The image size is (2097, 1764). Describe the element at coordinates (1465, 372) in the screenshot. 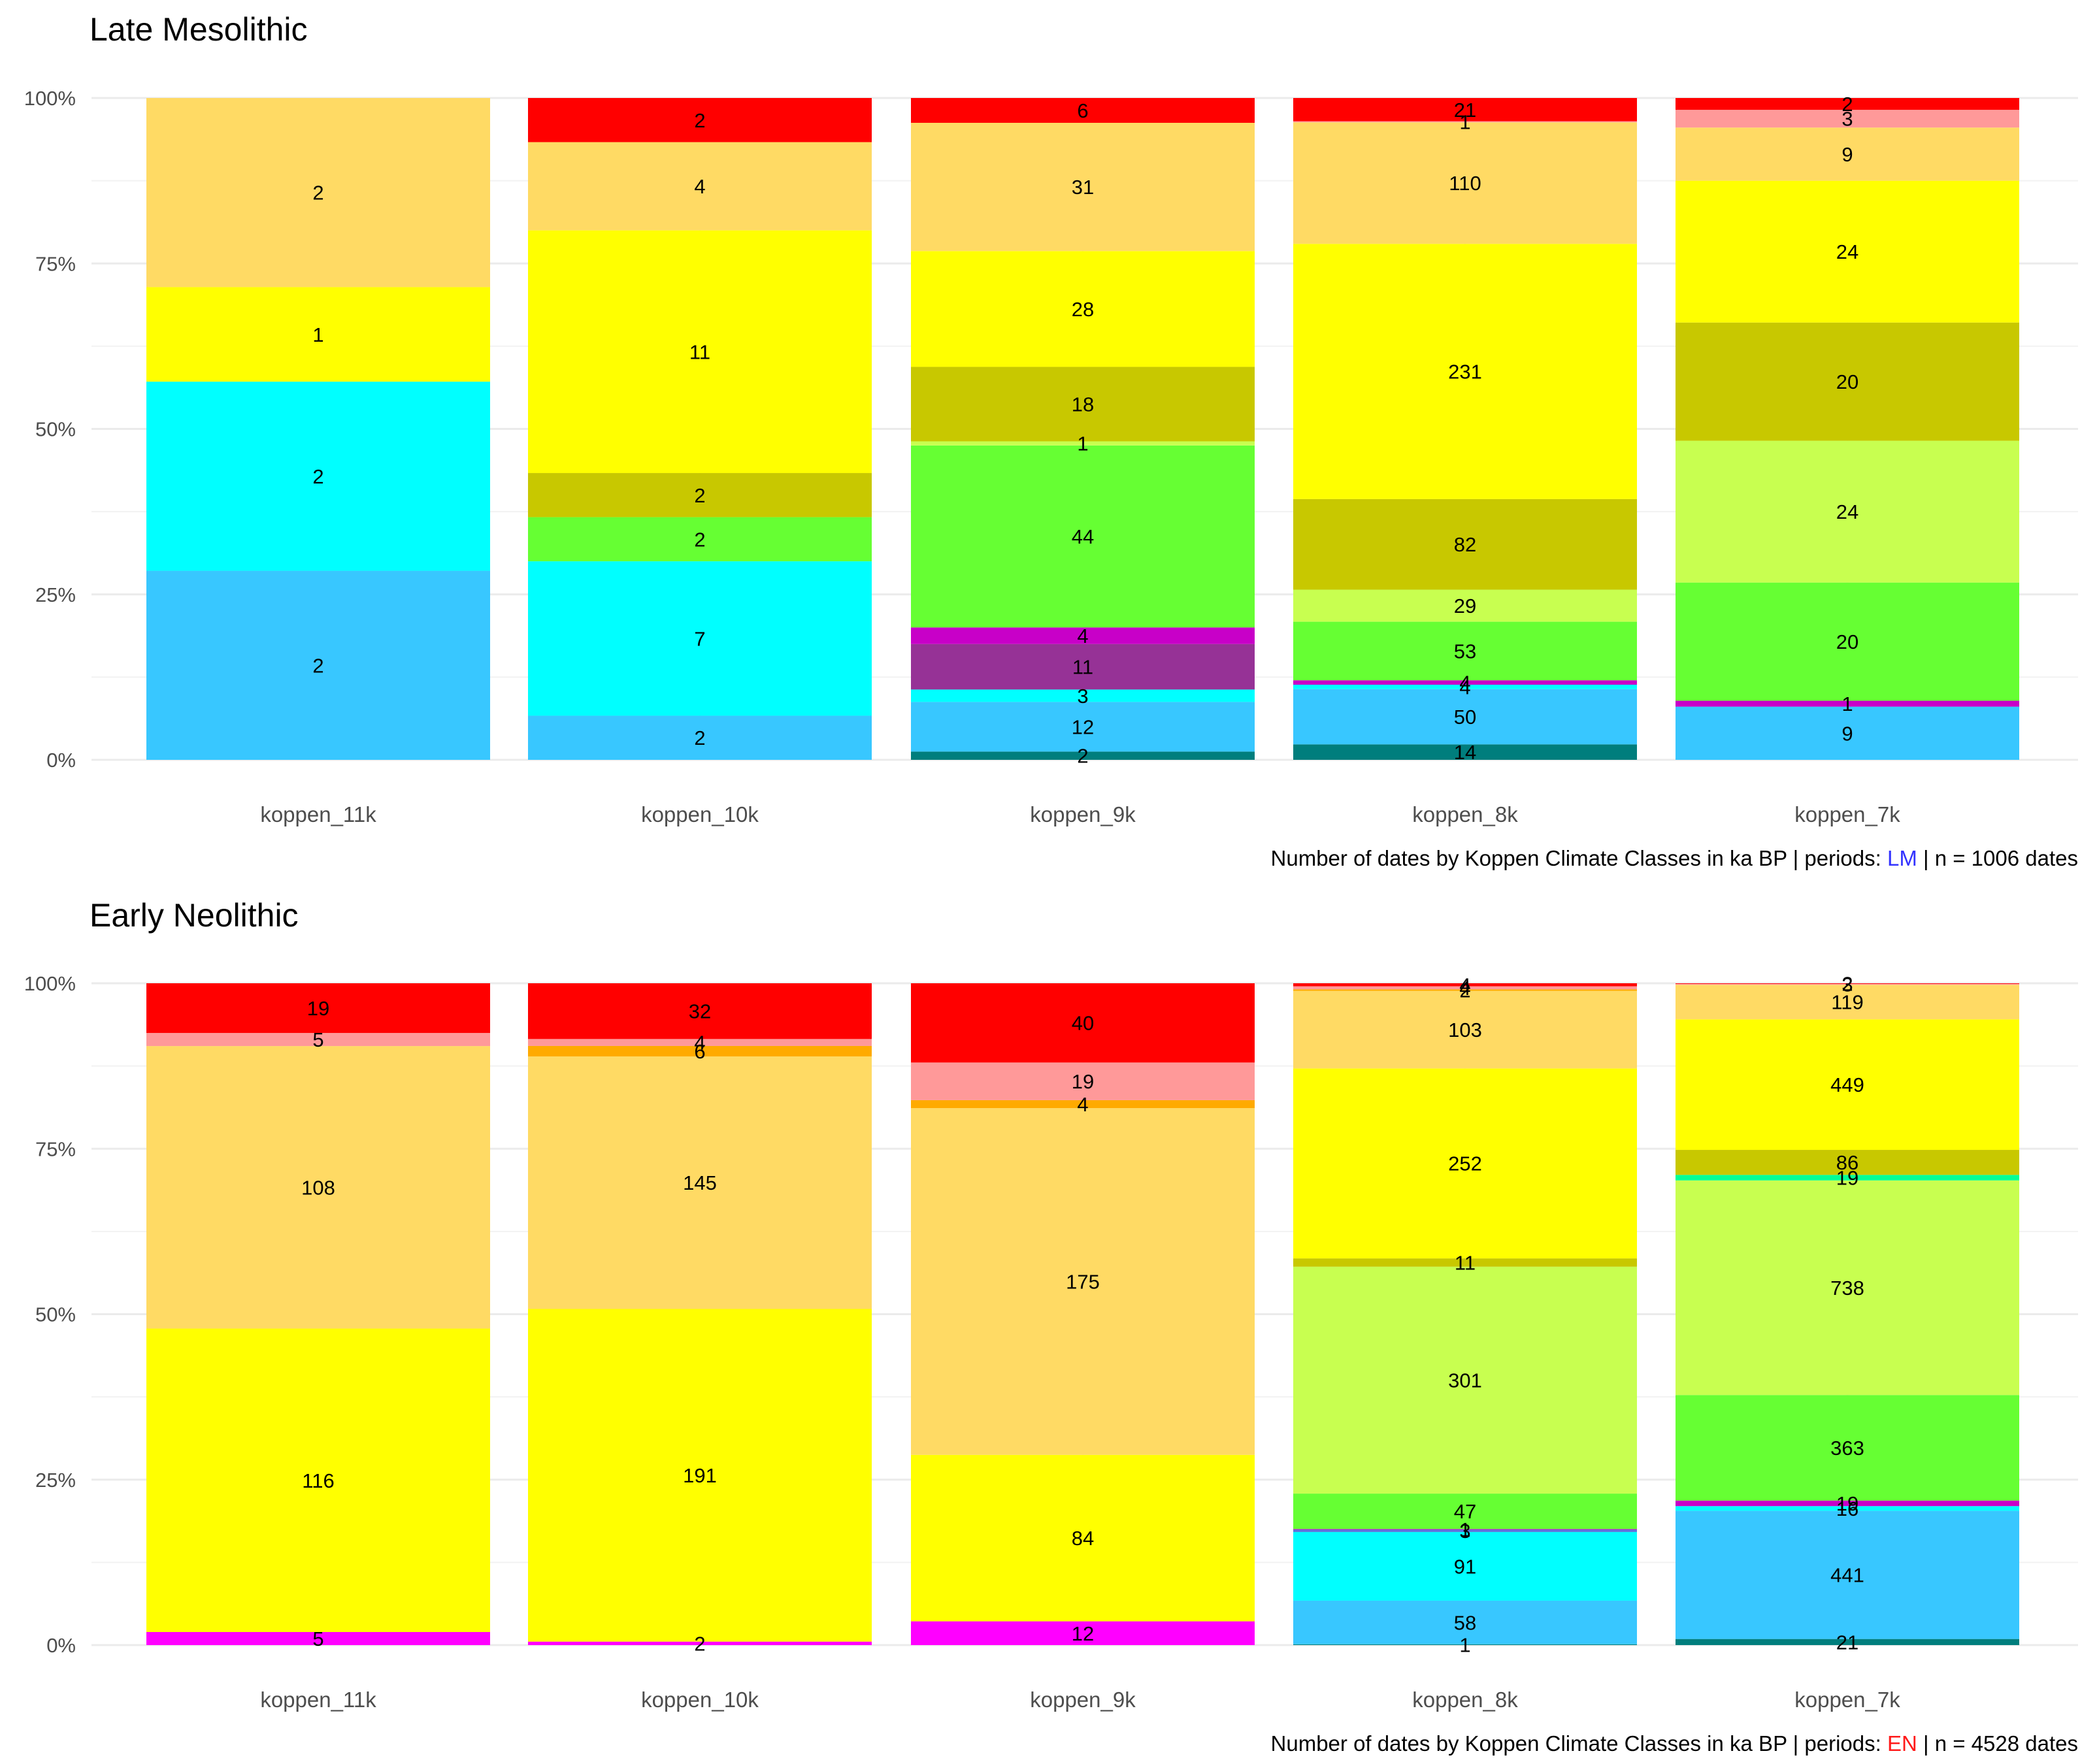

I see `data-label: 231` at that location.